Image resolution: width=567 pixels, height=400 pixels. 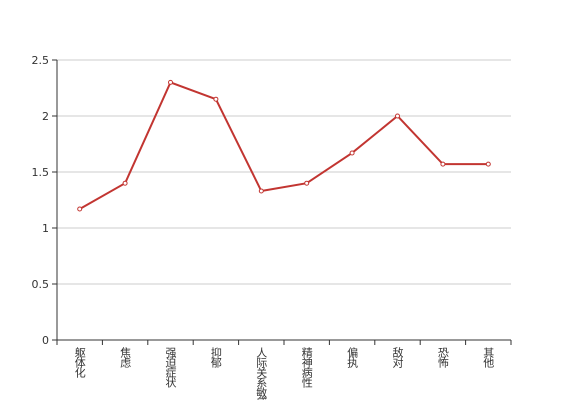 What do you see at coordinates (397, 357) in the screenshot?
I see `x-tick-label: 敌对` at bounding box center [397, 357].